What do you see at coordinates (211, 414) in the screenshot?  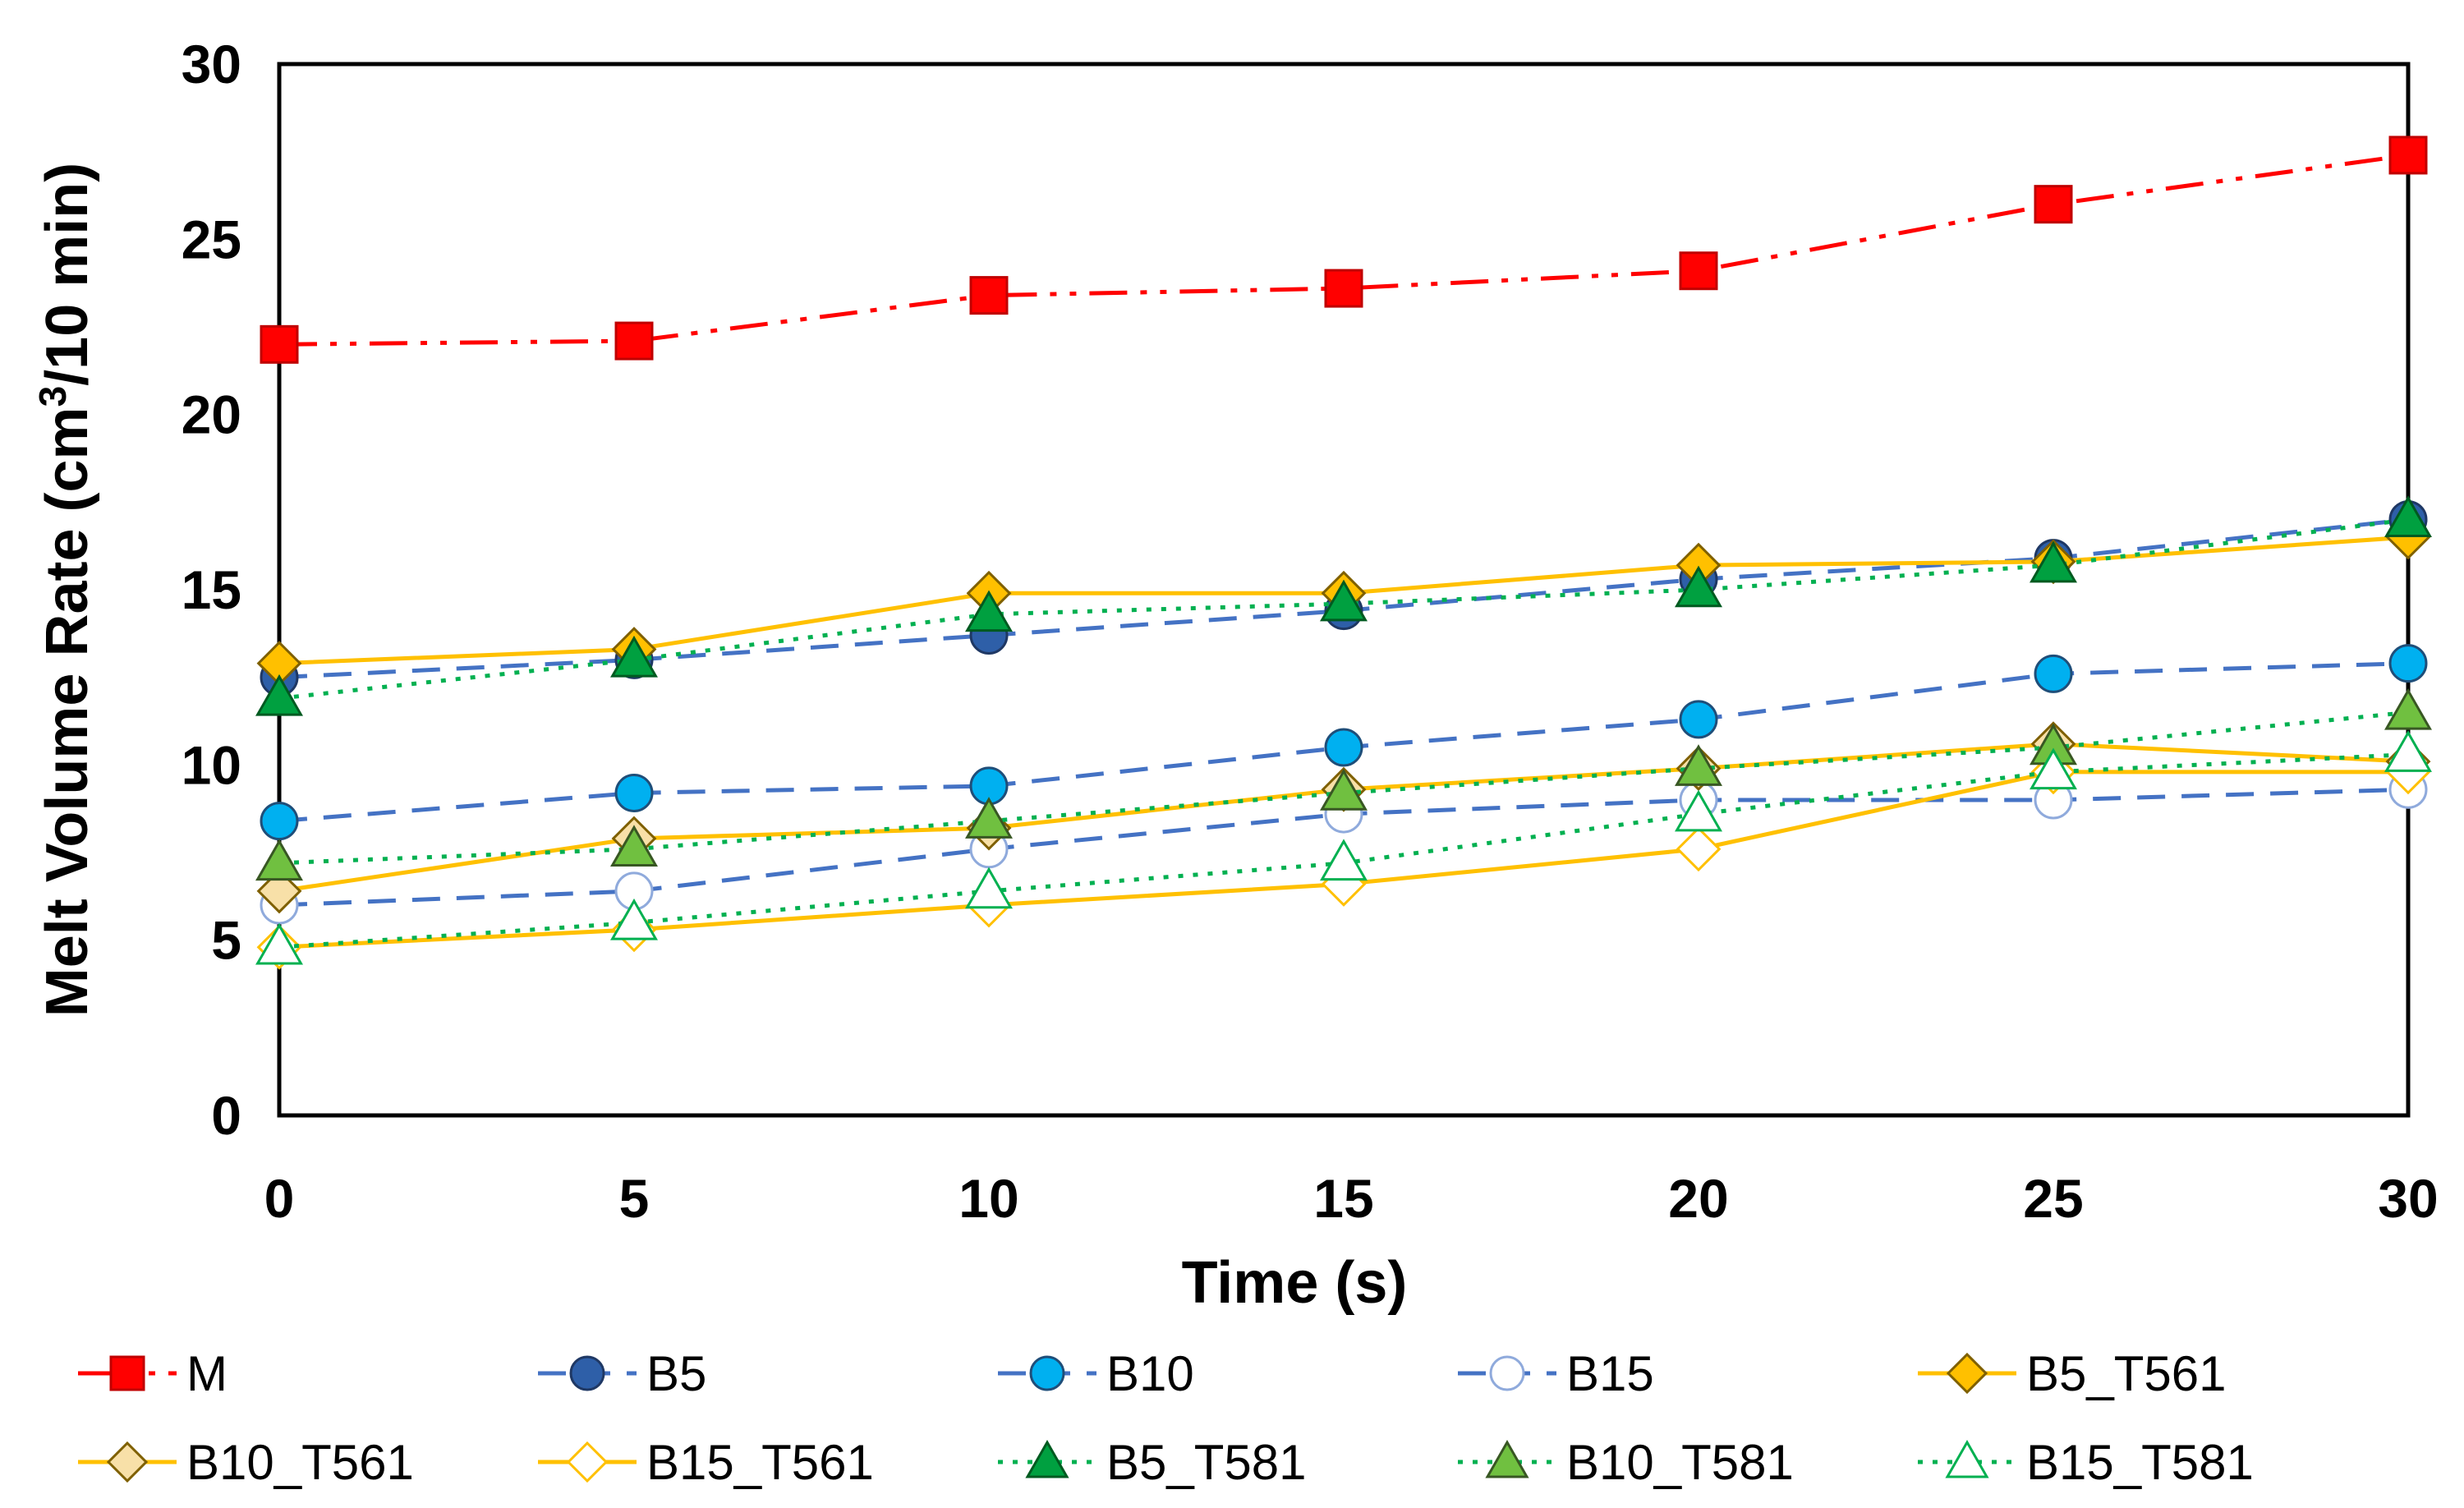 I see `y-tick-label: 20` at bounding box center [211, 414].